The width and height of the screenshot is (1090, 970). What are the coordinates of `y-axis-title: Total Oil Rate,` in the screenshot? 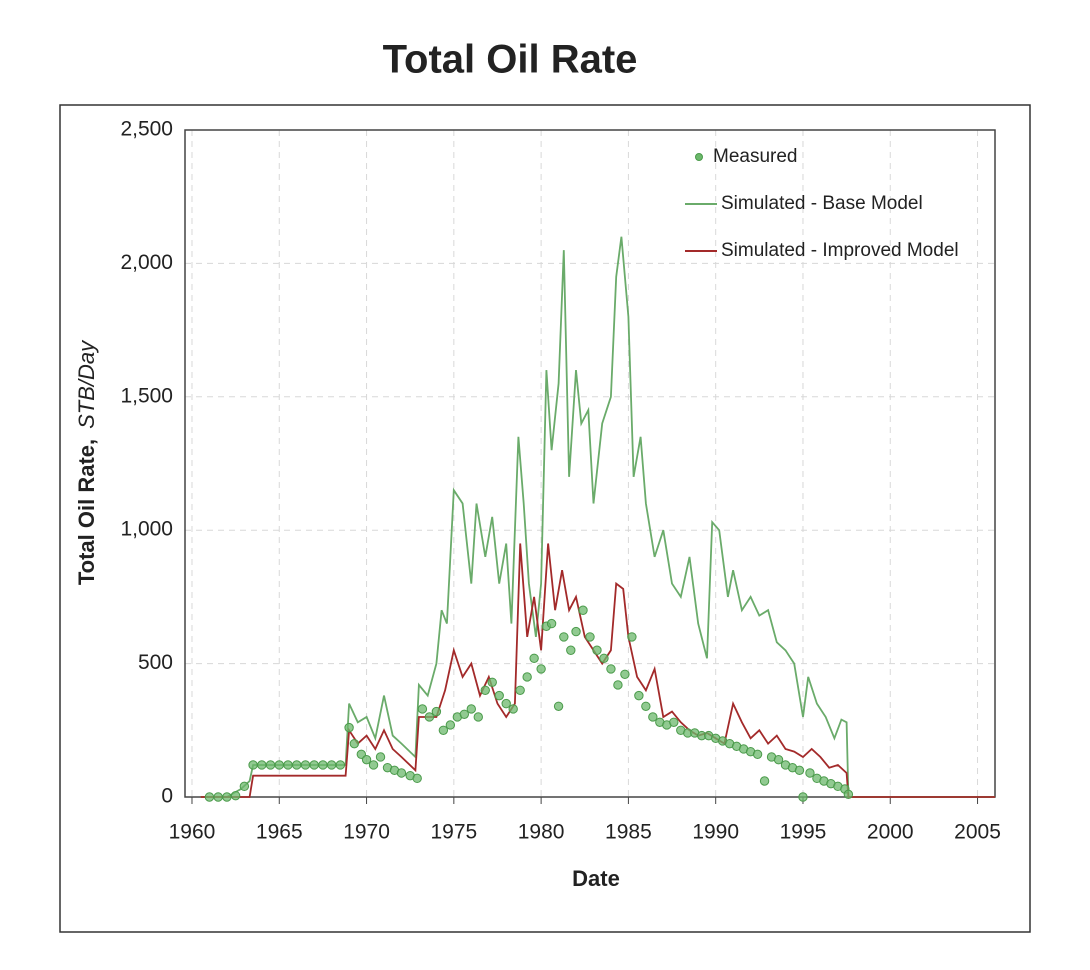 It's located at (86, 512).